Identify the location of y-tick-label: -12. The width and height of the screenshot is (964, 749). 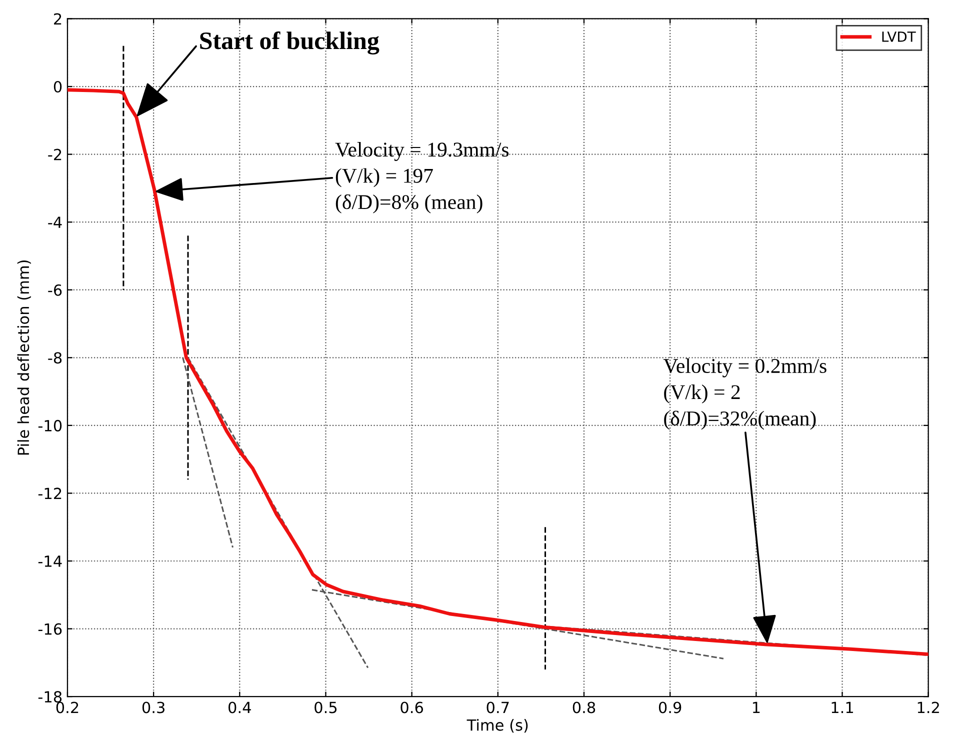
(50, 494).